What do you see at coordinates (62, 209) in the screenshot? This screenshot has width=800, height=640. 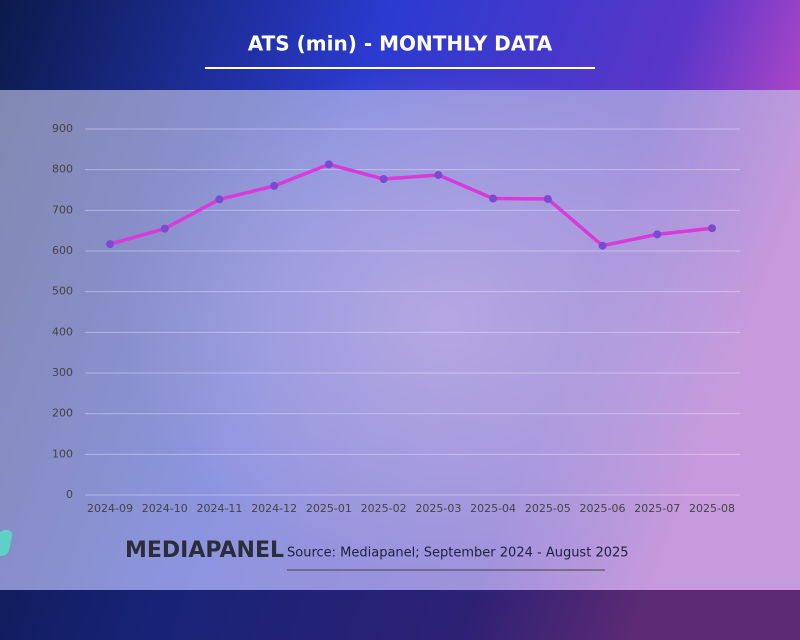 I see `y-tick-label: 700` at bounding box center [62, 209].